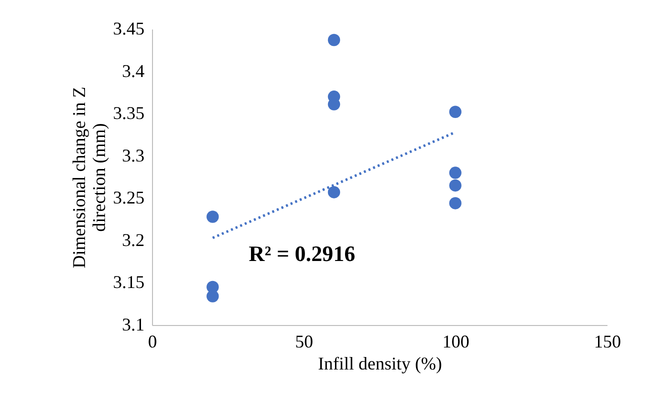  What do you see at coordinates (152, 342) in the screenshot?
I see `x-tick-label: 0` at bounding box center [152, 342].